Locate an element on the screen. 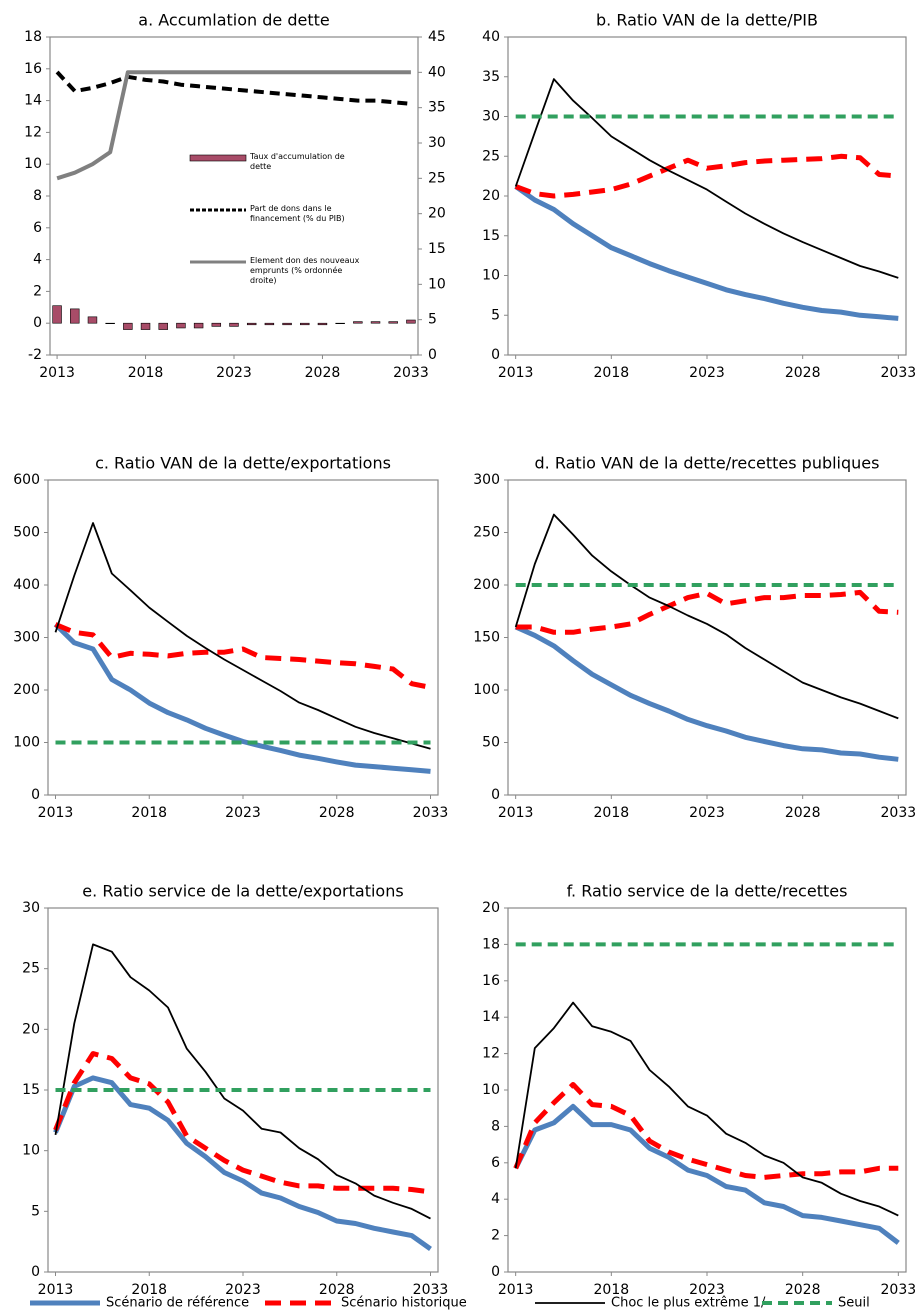  legend-label: Choc le plus extrême 1/ is located at coordinates (688, 1303).